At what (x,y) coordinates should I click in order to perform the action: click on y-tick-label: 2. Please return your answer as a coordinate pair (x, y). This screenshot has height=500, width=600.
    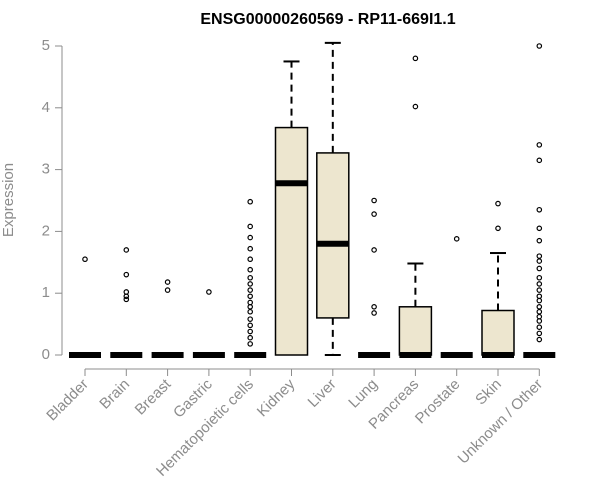
    Looking at the image, I should click on (46, 230).